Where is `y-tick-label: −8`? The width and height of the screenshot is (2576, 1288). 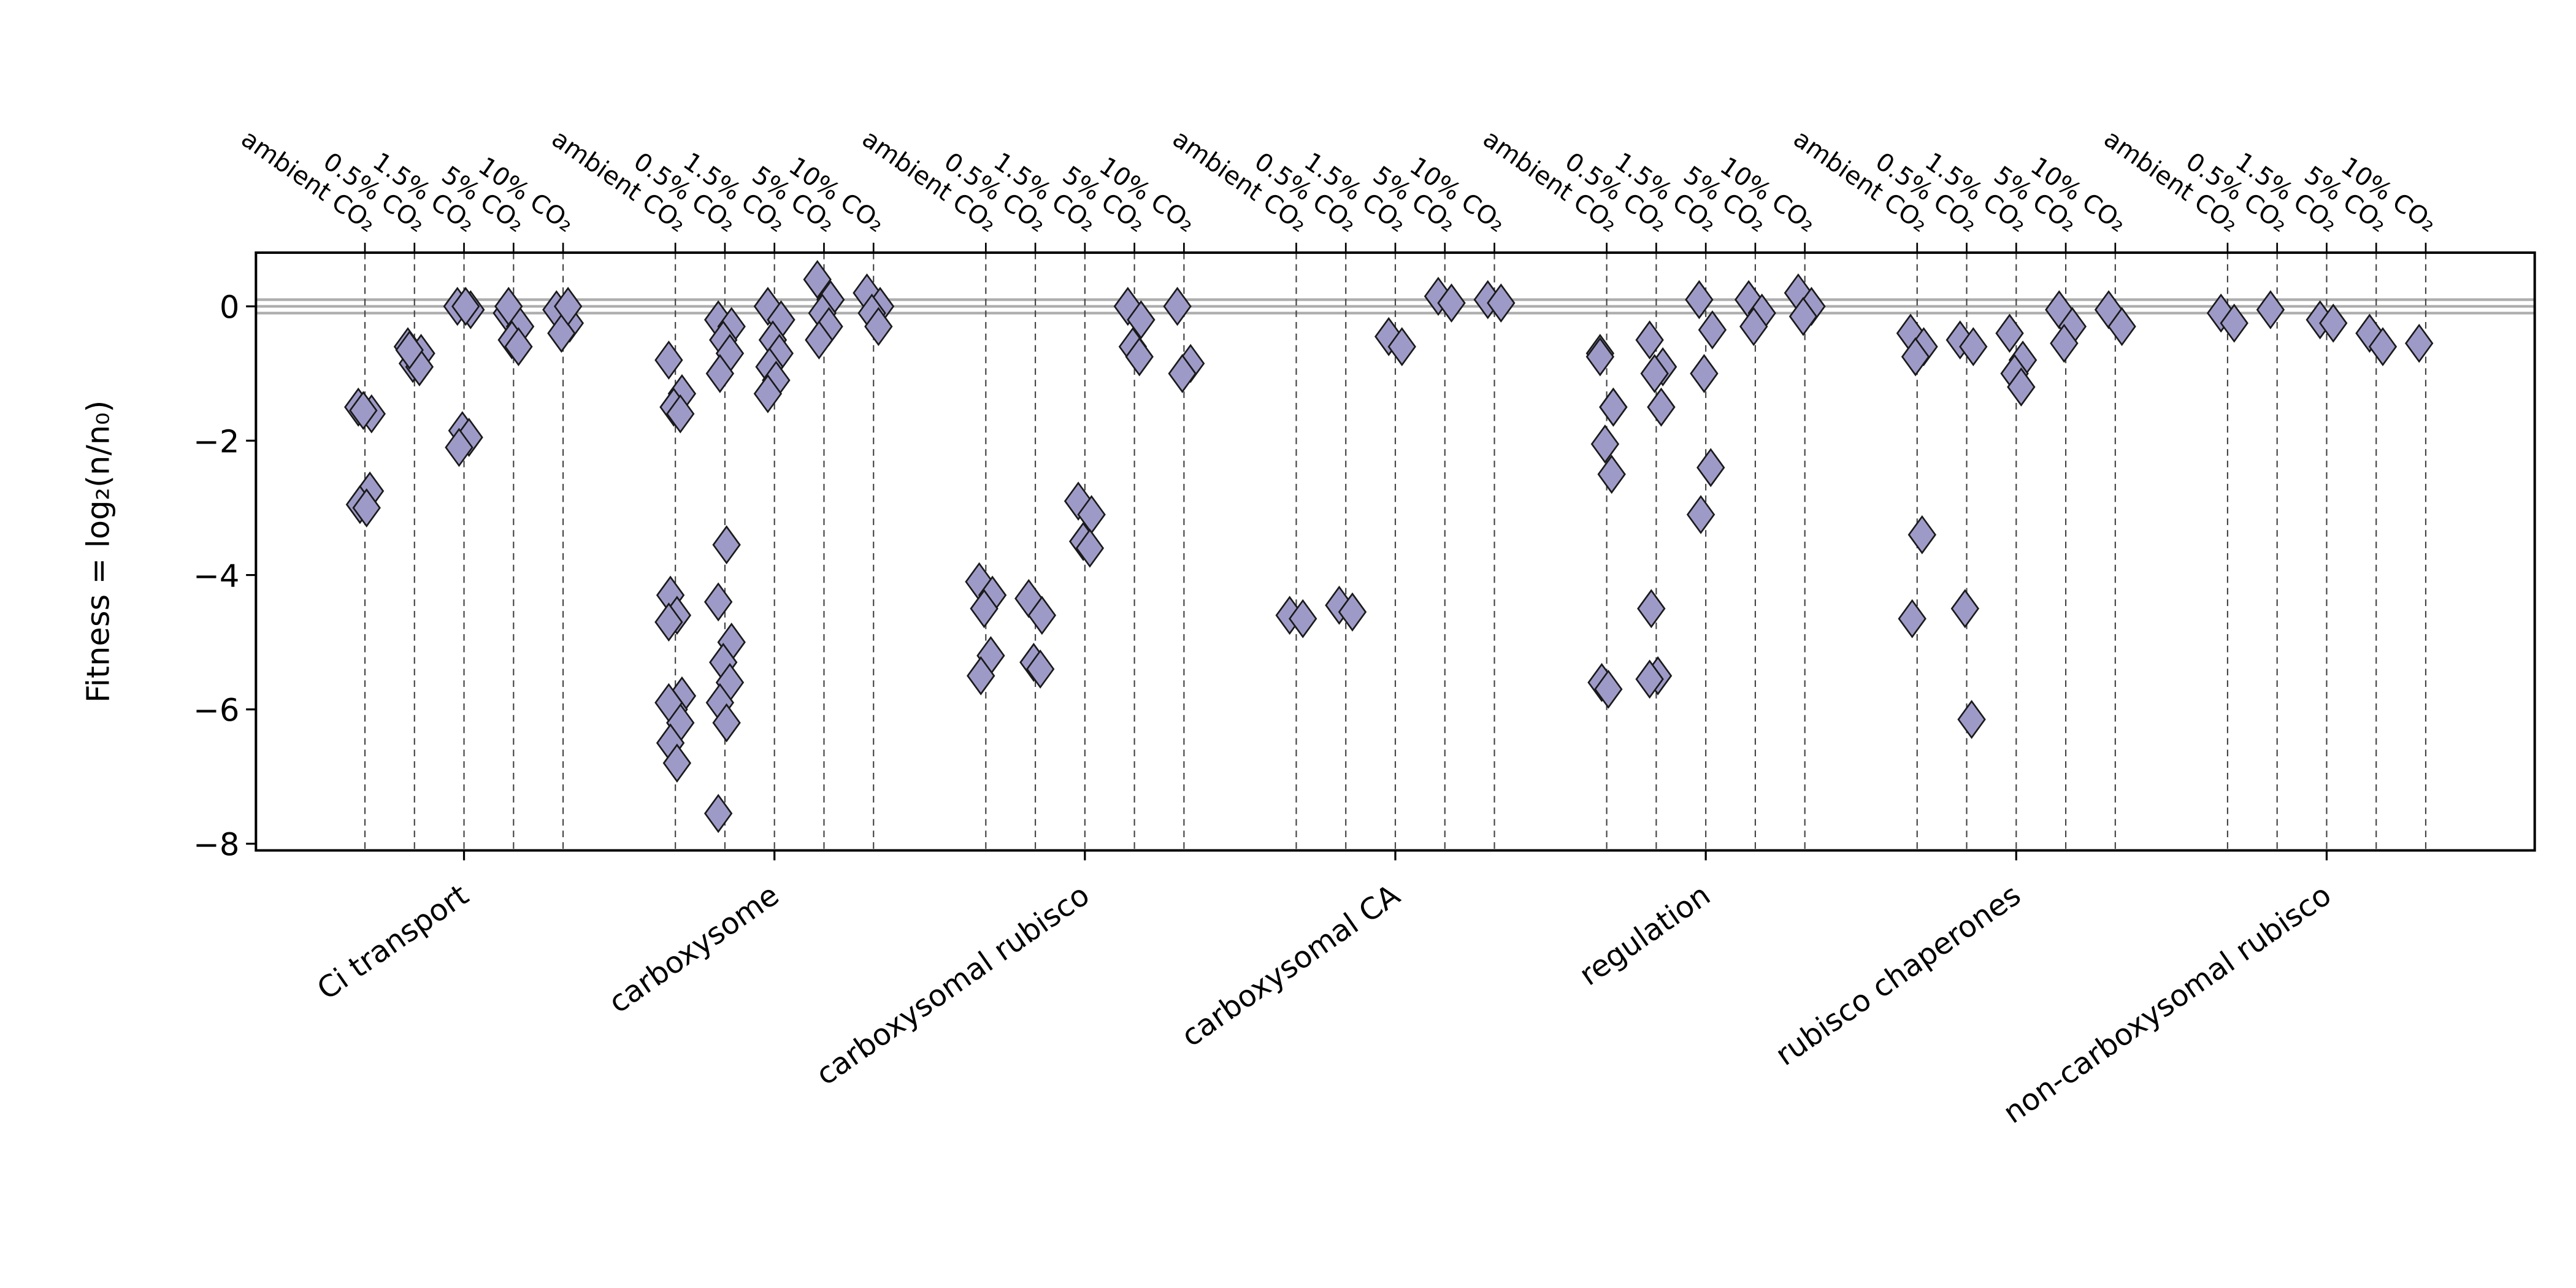 y-tick-label: −8 is located at coordinates (216, 845).